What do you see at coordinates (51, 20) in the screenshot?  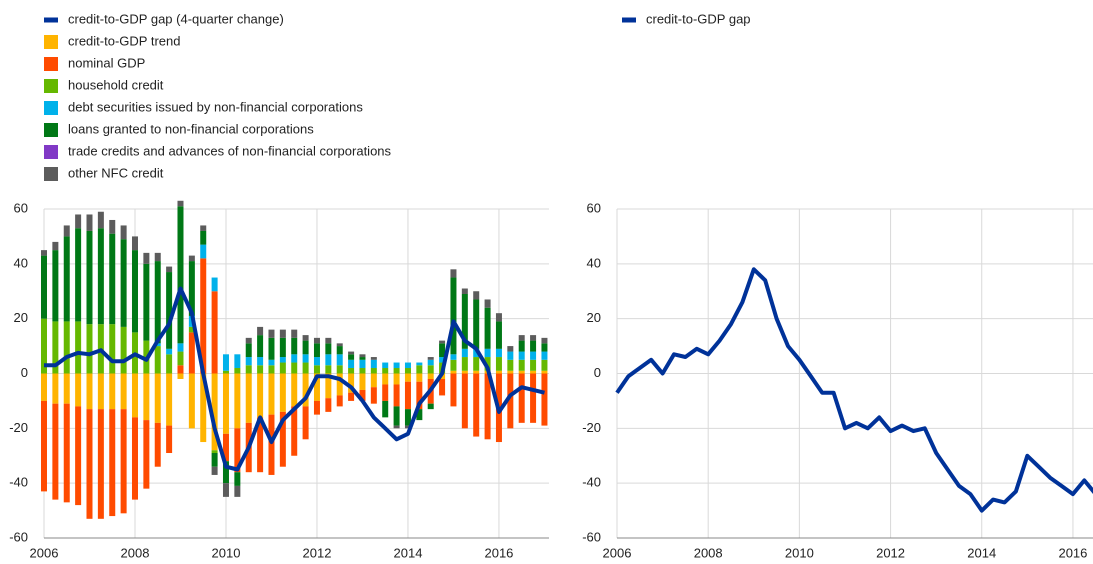 I see `legend-swatch` at bounding box center [51, 20].